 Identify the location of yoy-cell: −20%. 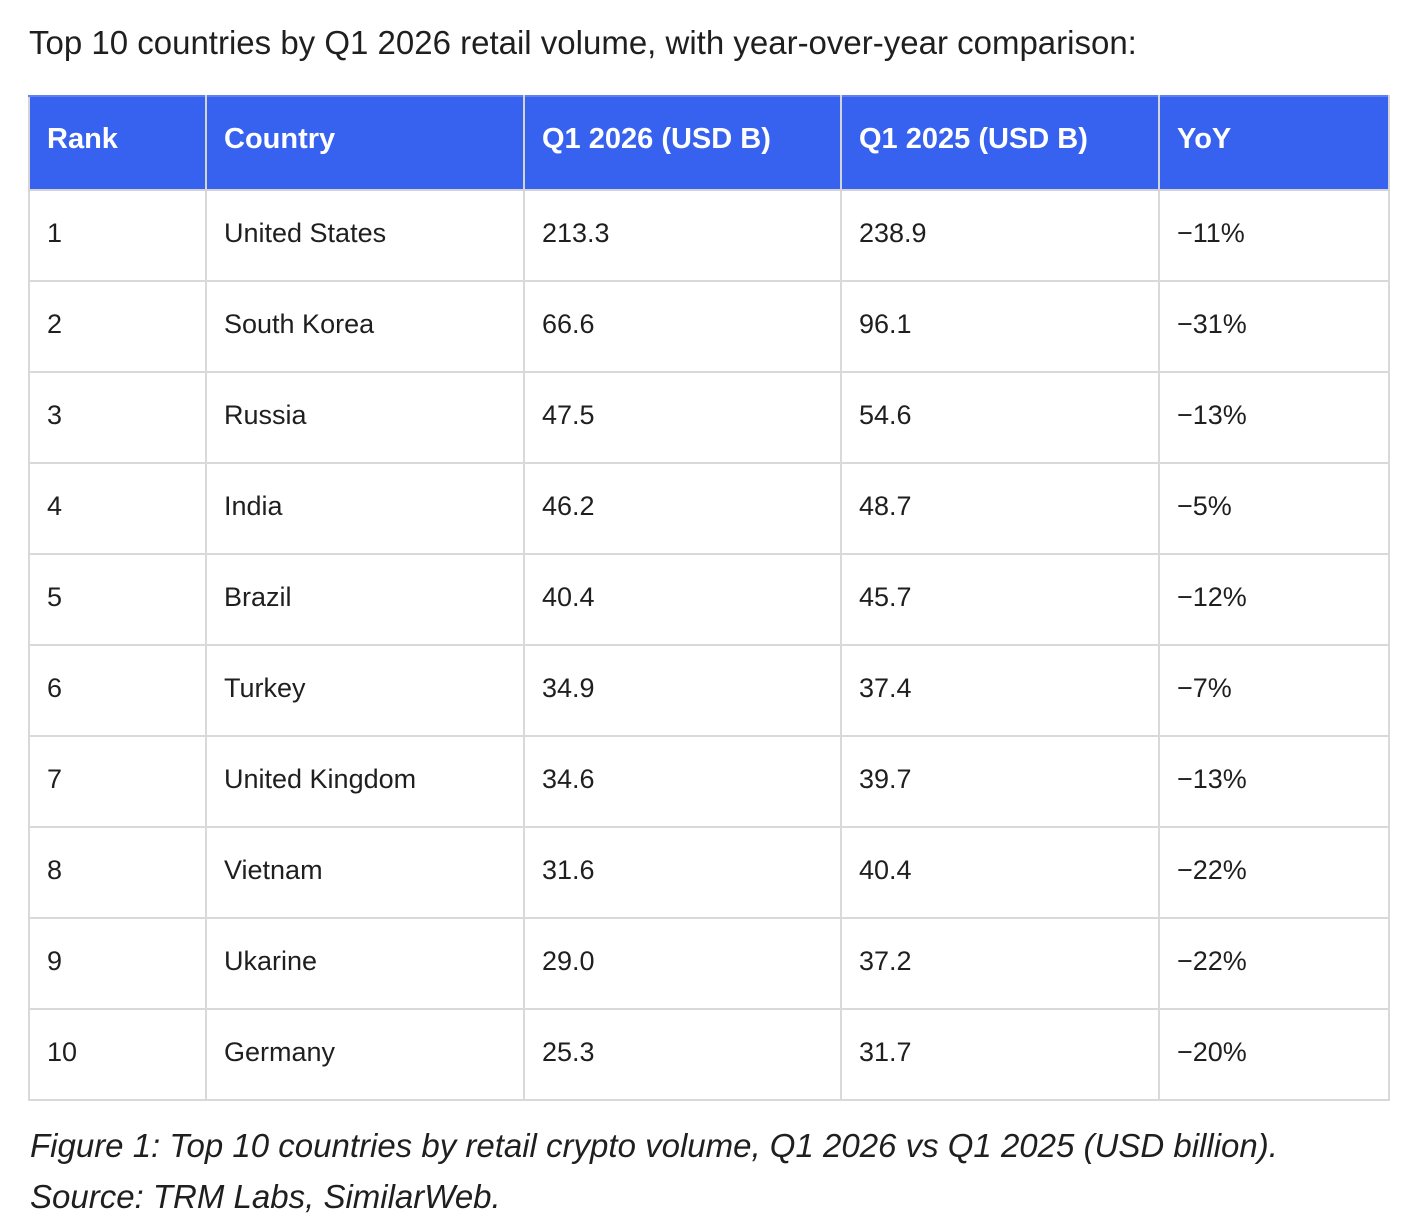
(1274, 1054).